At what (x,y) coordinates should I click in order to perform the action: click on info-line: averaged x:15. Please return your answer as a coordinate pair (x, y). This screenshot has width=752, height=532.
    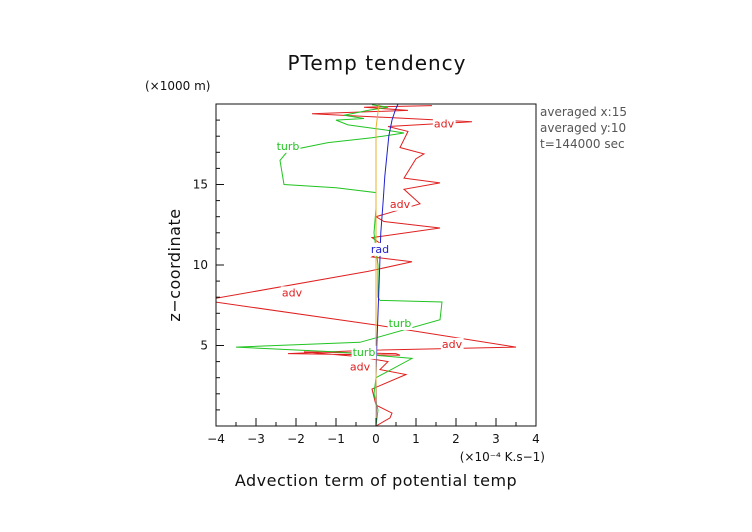
    Looking at the image, I should click on (583, 112).